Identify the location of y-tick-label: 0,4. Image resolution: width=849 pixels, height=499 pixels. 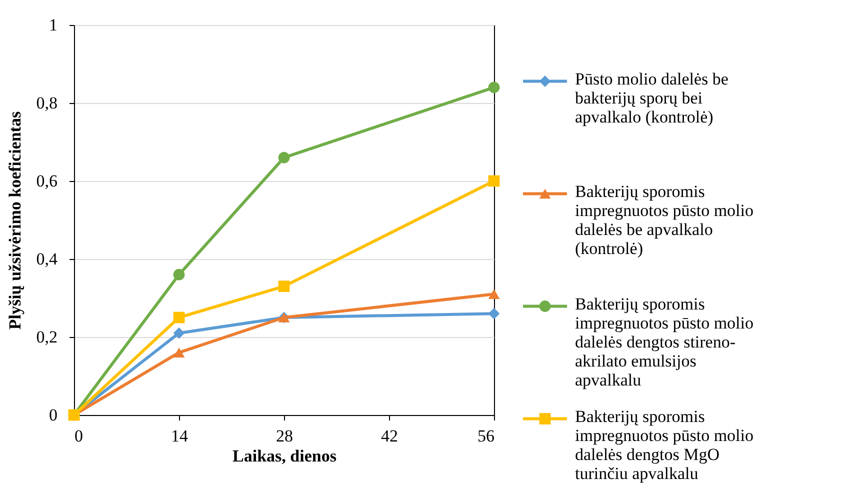
(47, 259).